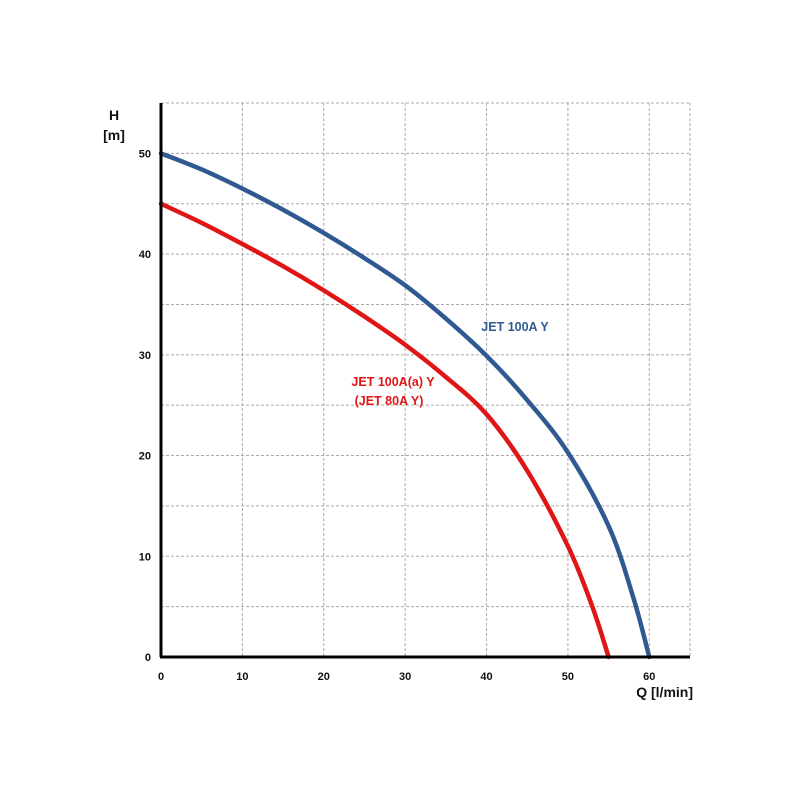 The width and height of the screenshot is (800, 800). I want to click on y-tick-label: 30, so click(145, 356).